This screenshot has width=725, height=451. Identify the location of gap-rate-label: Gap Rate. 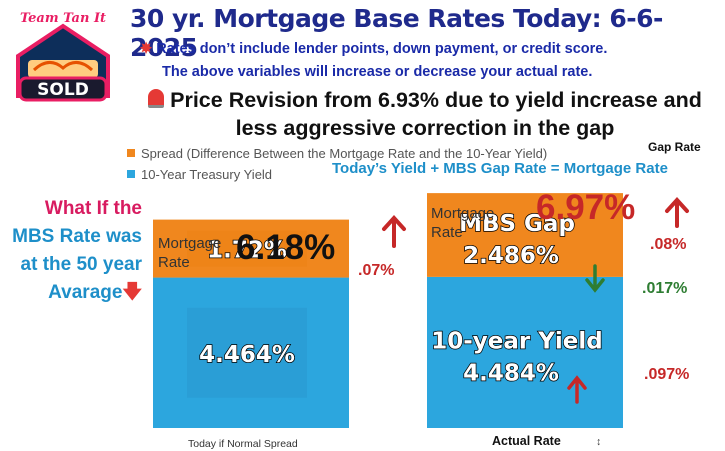
(674, 147).